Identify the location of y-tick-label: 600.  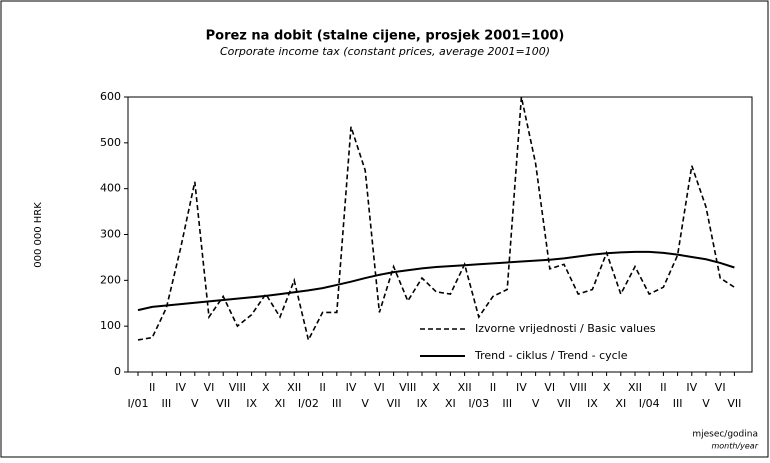
(110, 96).